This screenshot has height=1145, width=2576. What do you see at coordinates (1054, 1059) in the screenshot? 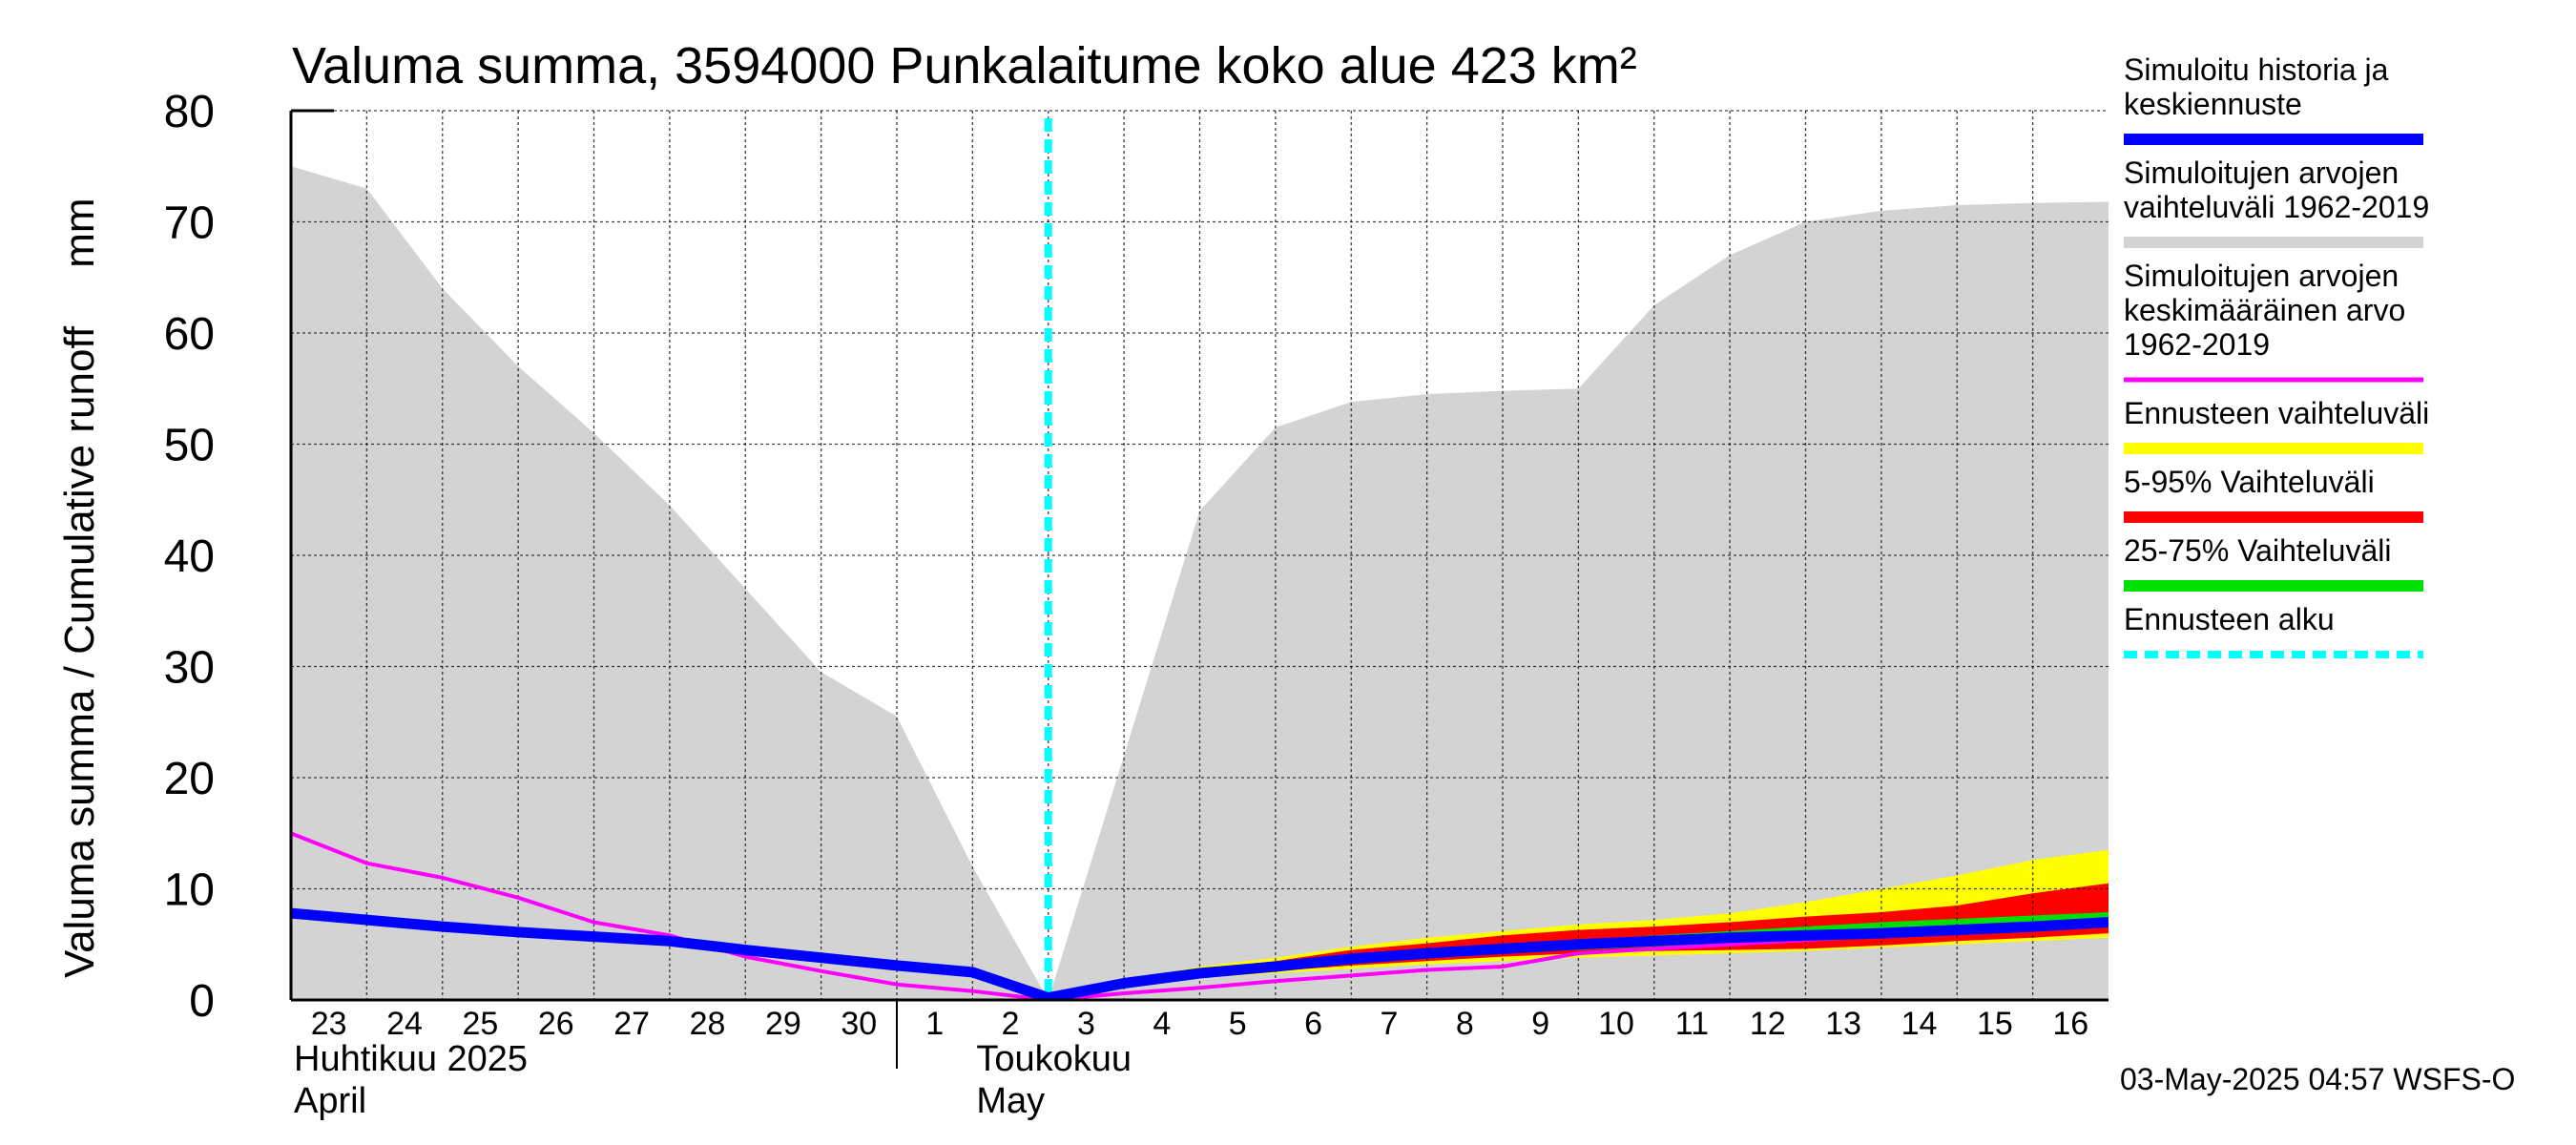
I see `month-label-fi: Toukokuu` at bounding box center [1054, 1059].